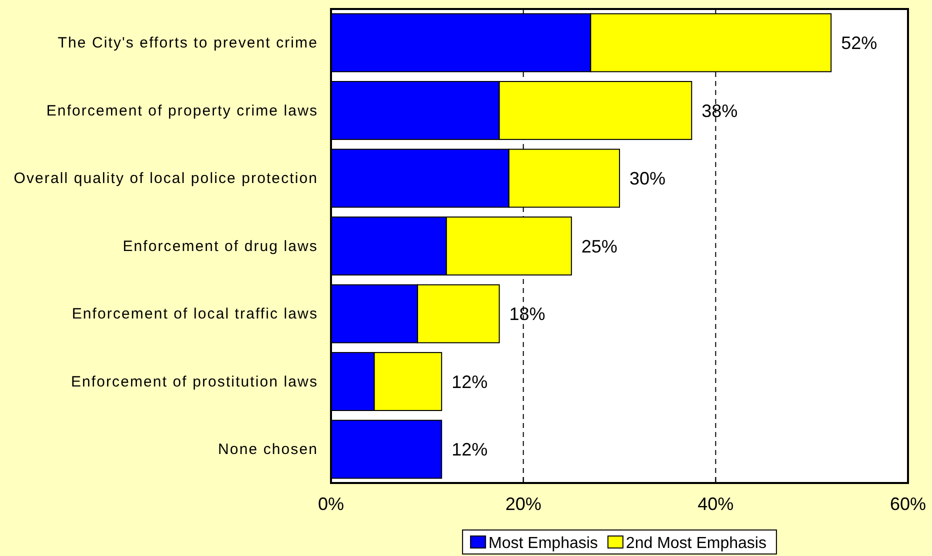 The width and height of the screenshot is (932, 556). Describe the element at coordinates (716, 504) in the screenshot. I see `x-tick-label: 40%` at that location.